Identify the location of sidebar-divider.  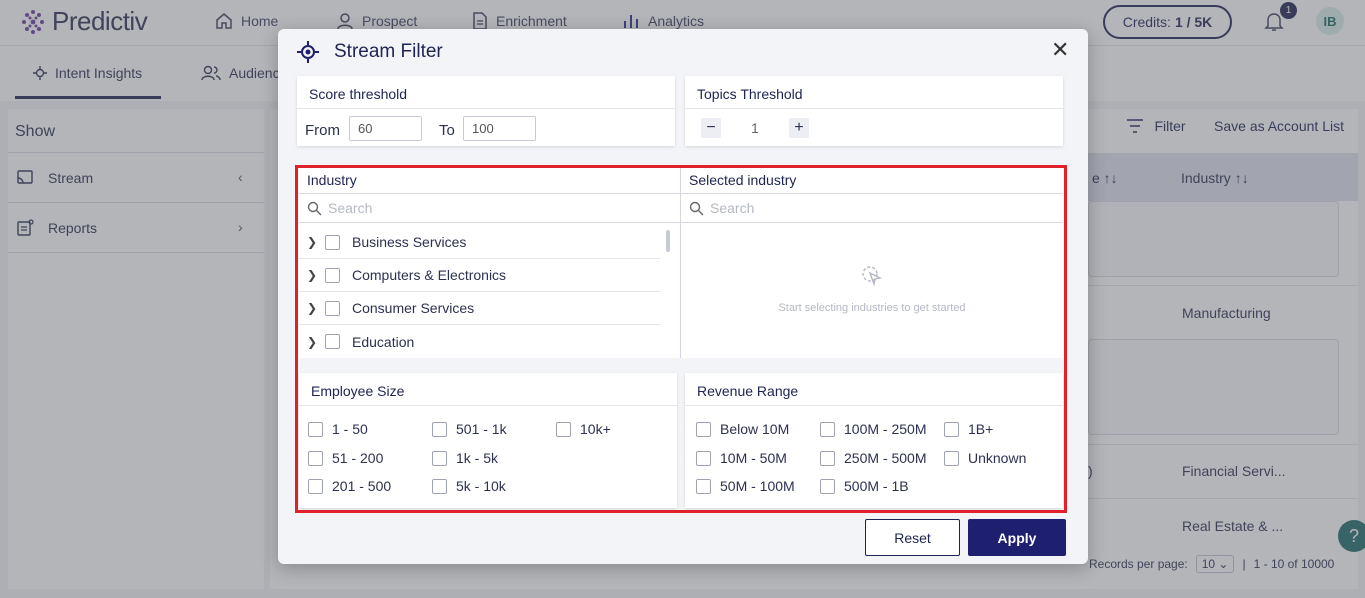
(136, 202).